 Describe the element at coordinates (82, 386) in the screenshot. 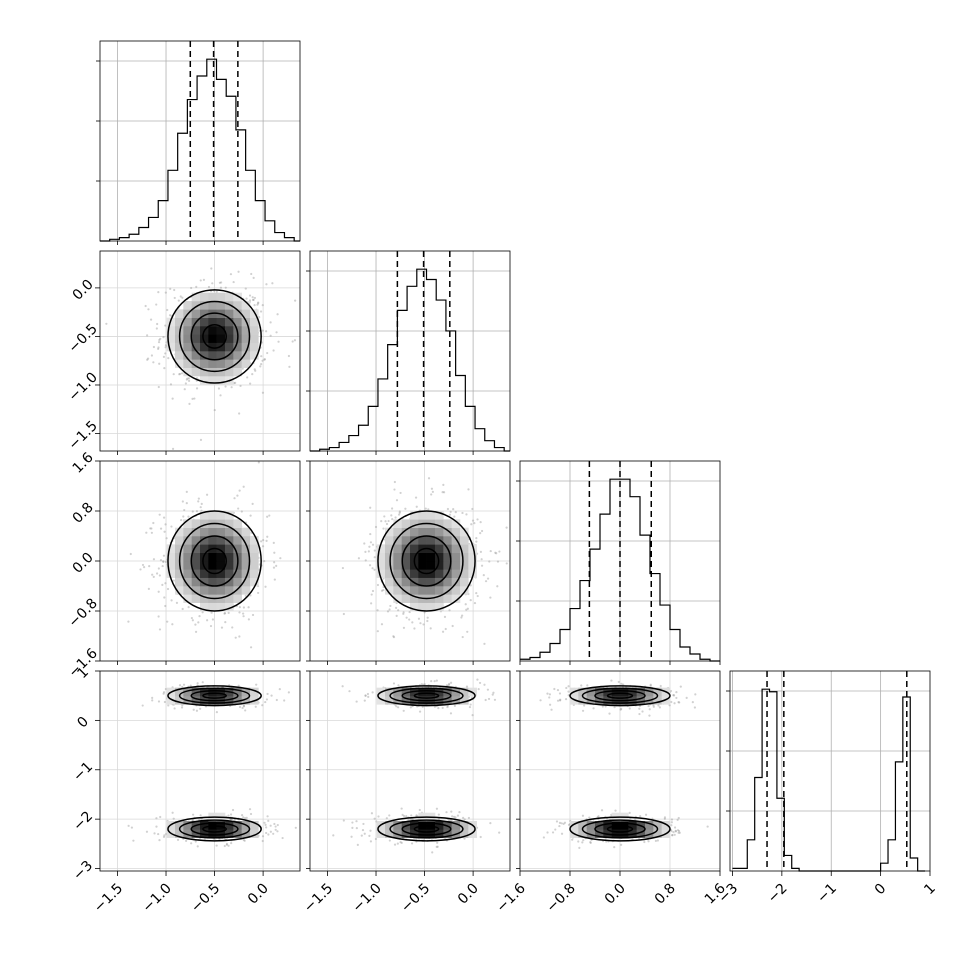

I see `ytick-label-1-1: −1.0` at that location.